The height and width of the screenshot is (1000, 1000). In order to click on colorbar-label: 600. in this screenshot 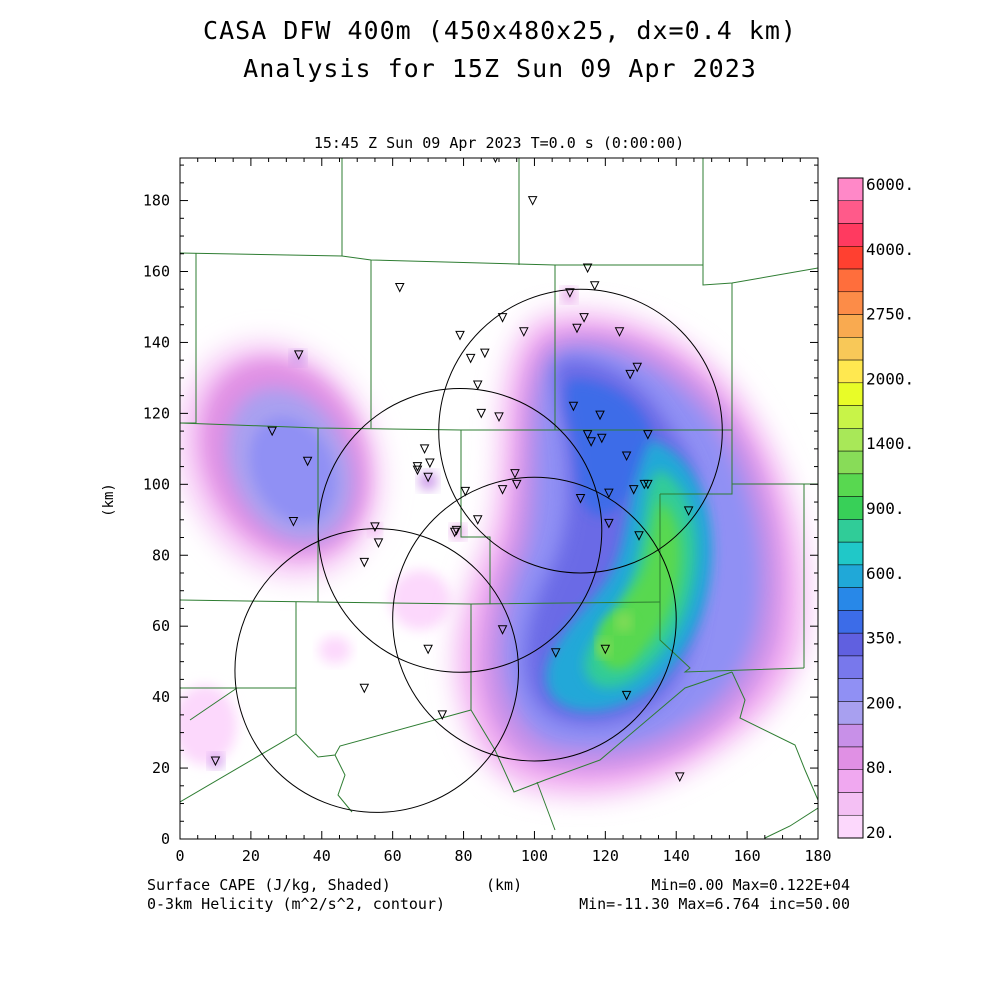, I will do `click(885, 573)`.